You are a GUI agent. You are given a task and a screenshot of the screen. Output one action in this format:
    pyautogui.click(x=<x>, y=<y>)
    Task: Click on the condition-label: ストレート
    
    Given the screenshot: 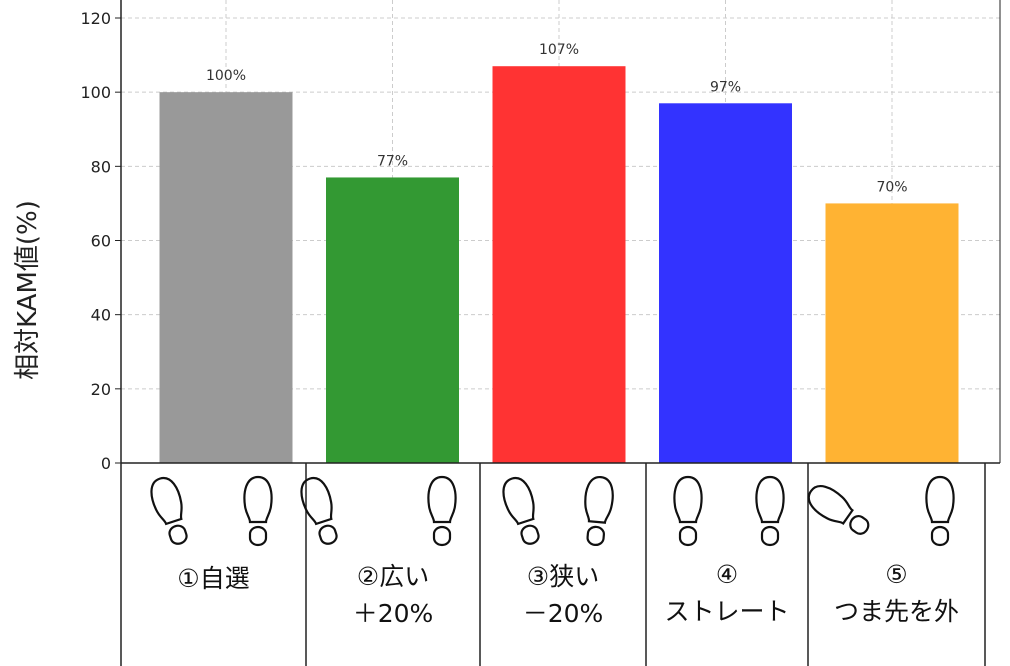 What is the action you would take?
    pyautogui.click(x=726, y=611)
    